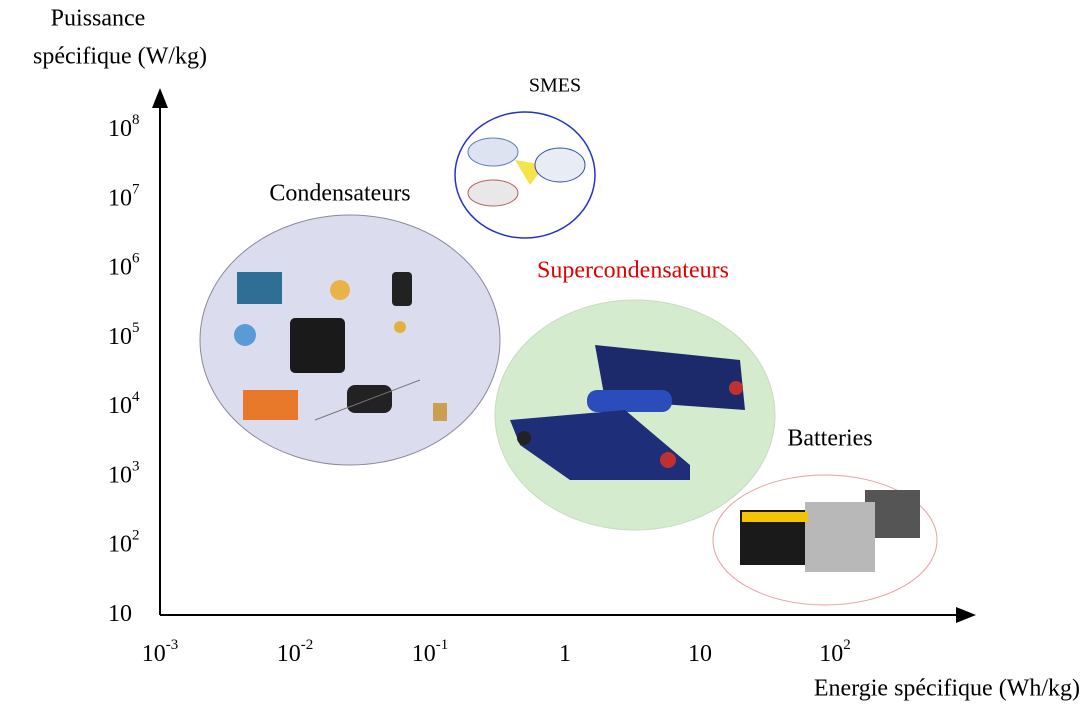  I want to click on tick-label: 10⁷, so click(124, 196).